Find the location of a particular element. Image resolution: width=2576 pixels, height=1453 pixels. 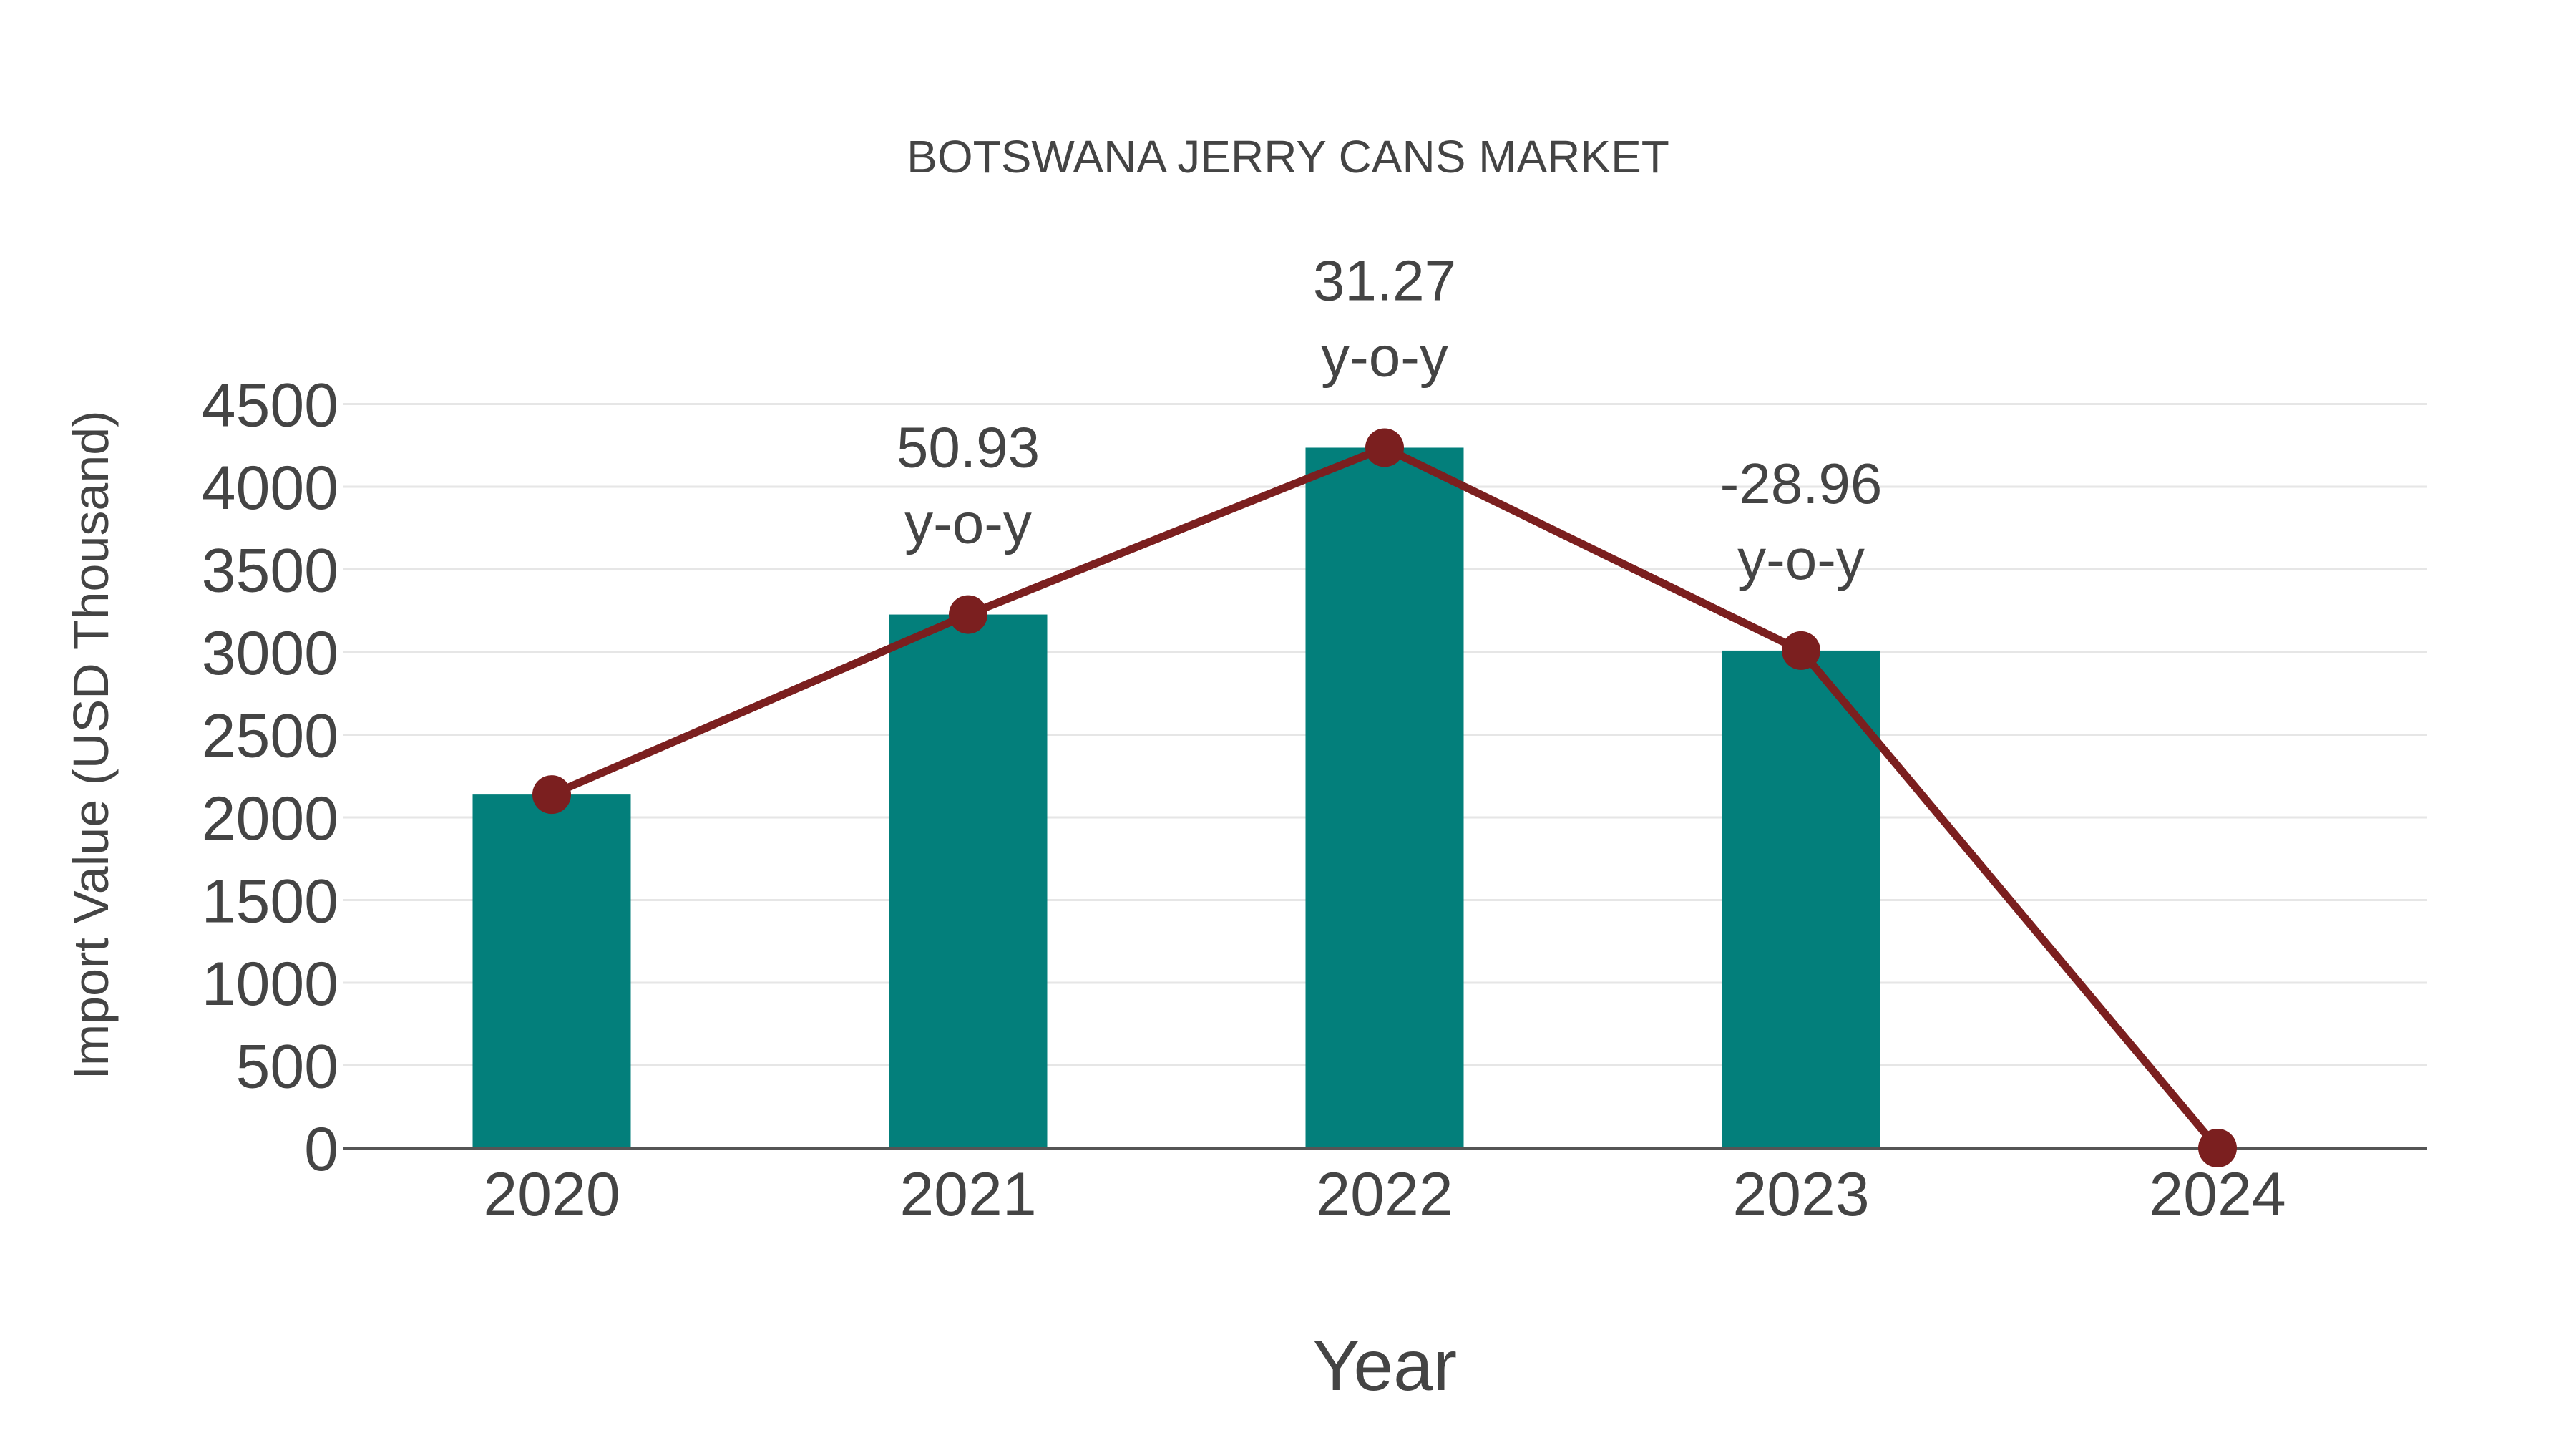

bar-2021 is located at coordinates (968, 881).